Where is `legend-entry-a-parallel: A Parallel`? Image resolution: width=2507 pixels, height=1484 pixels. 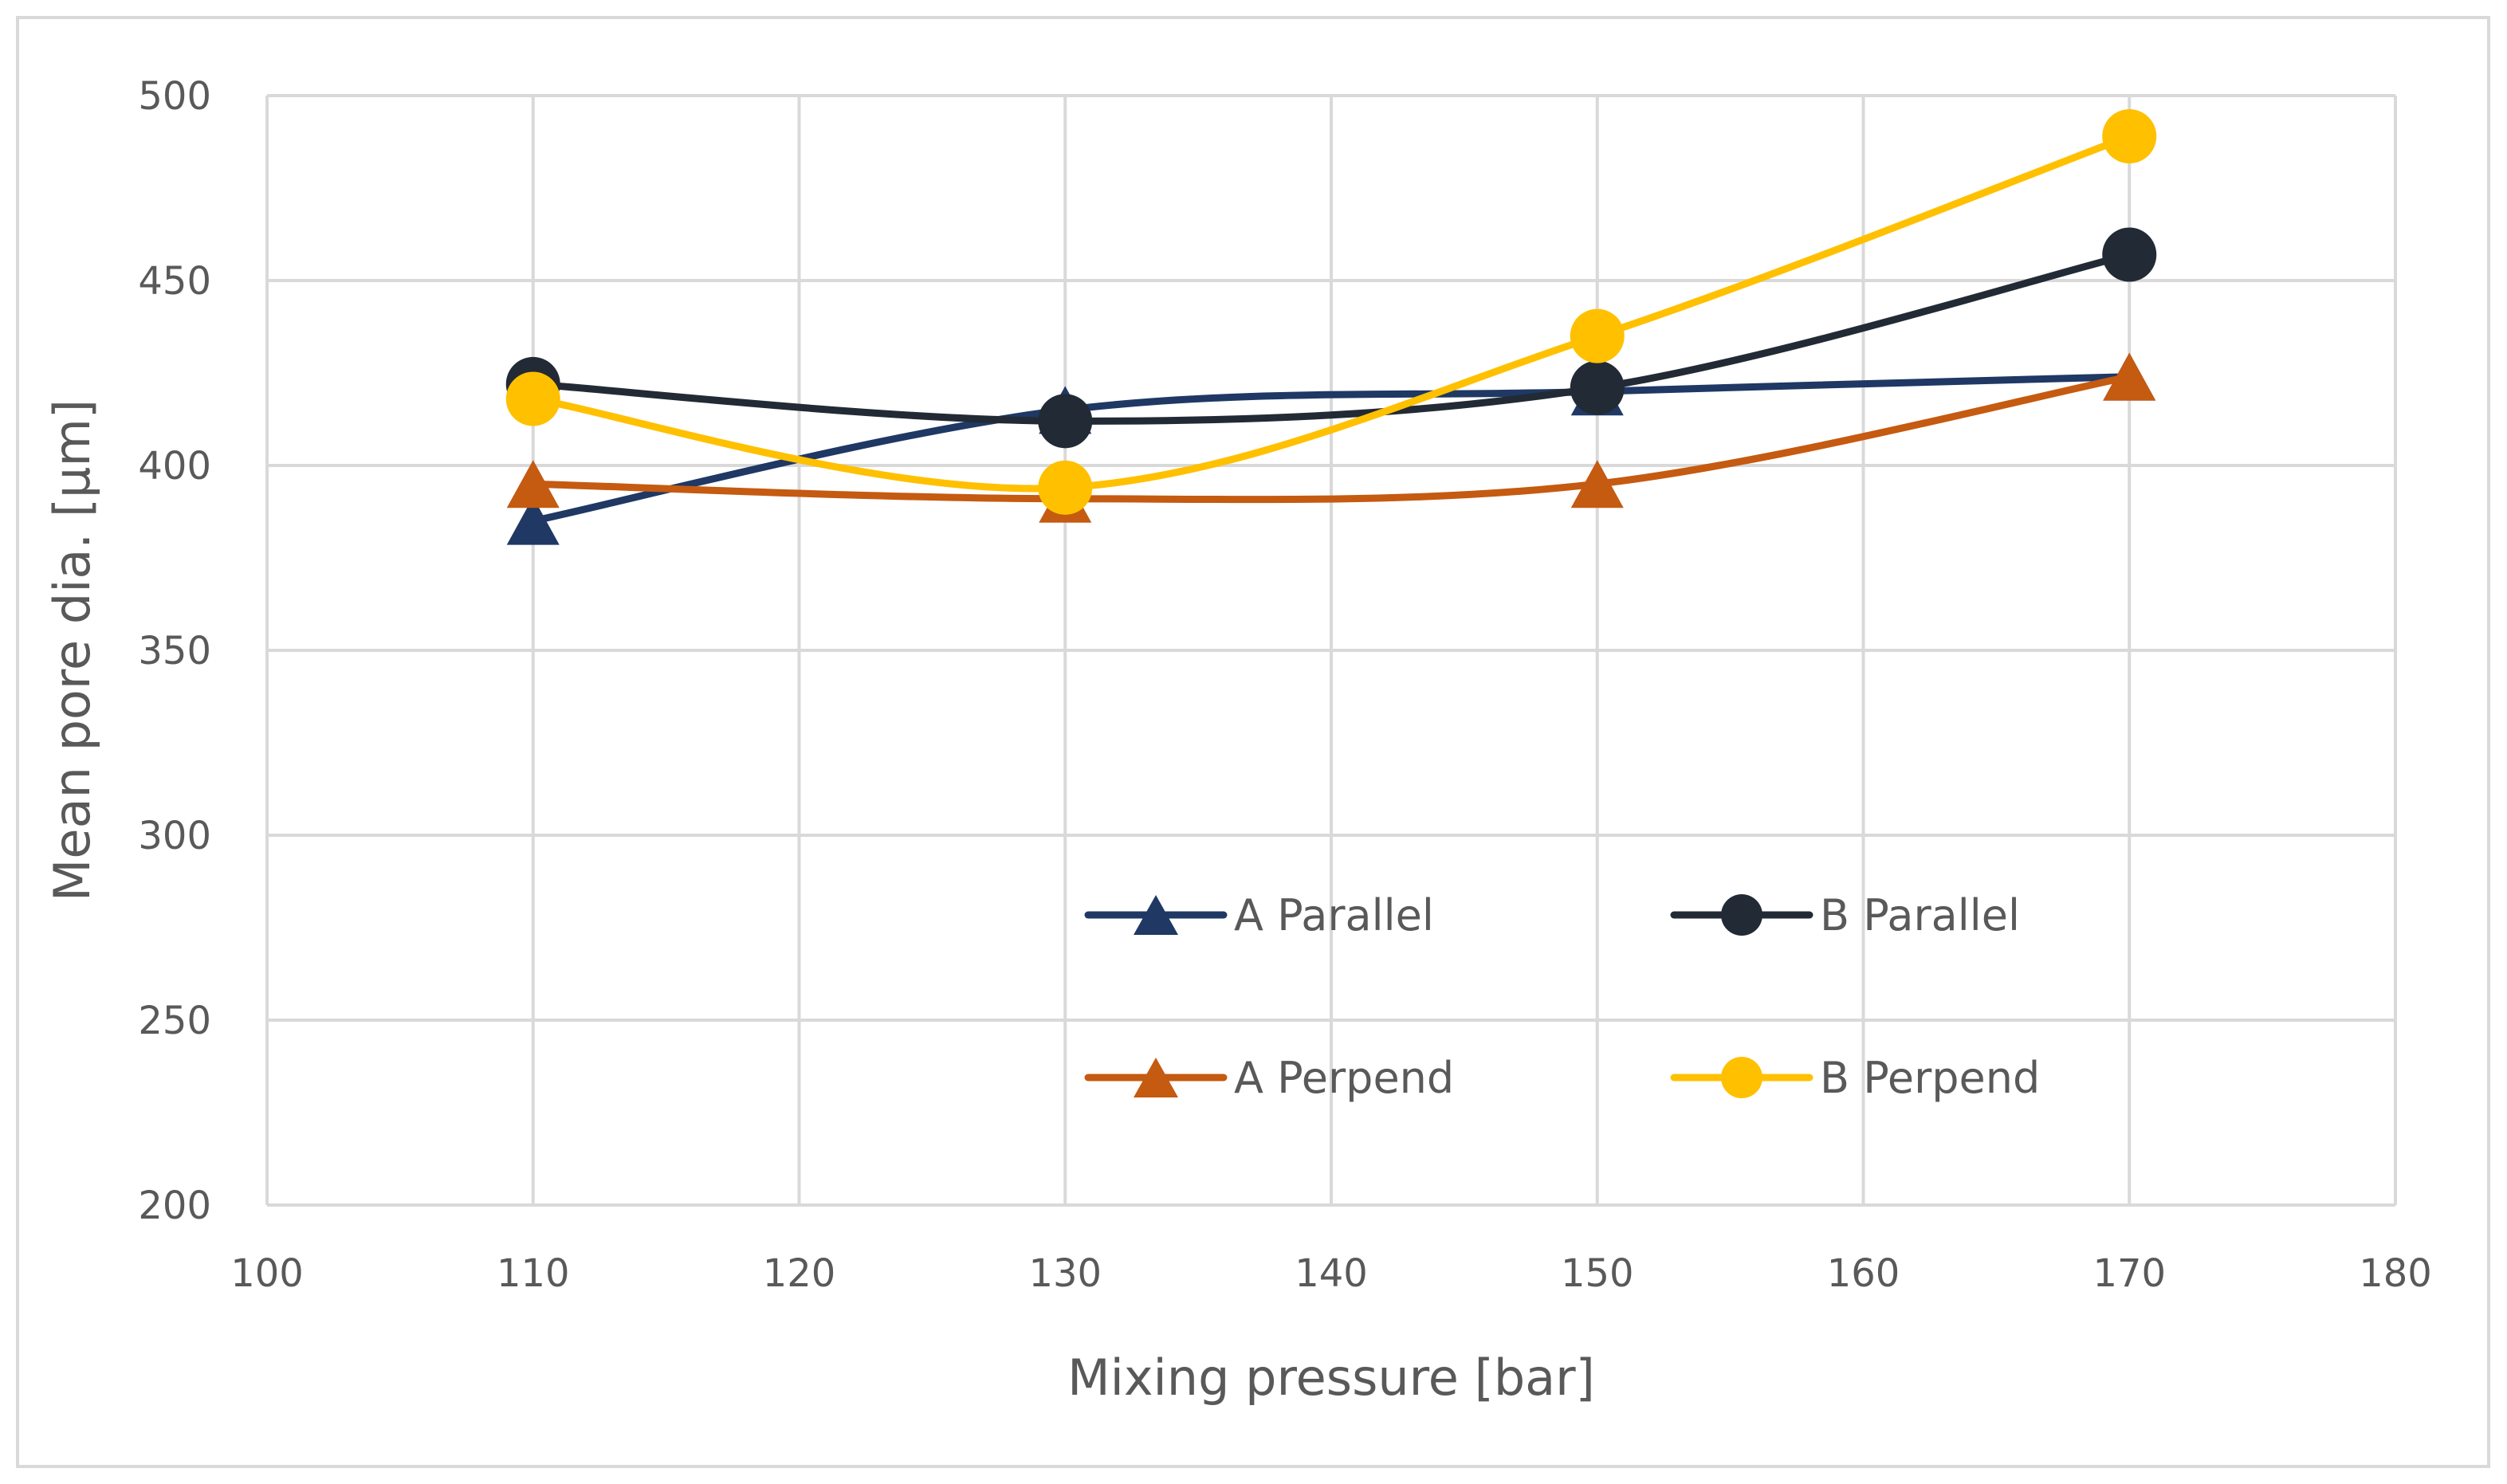 legend-entry-a-parallel: A Parallel is located at coordinates (1259, 915).